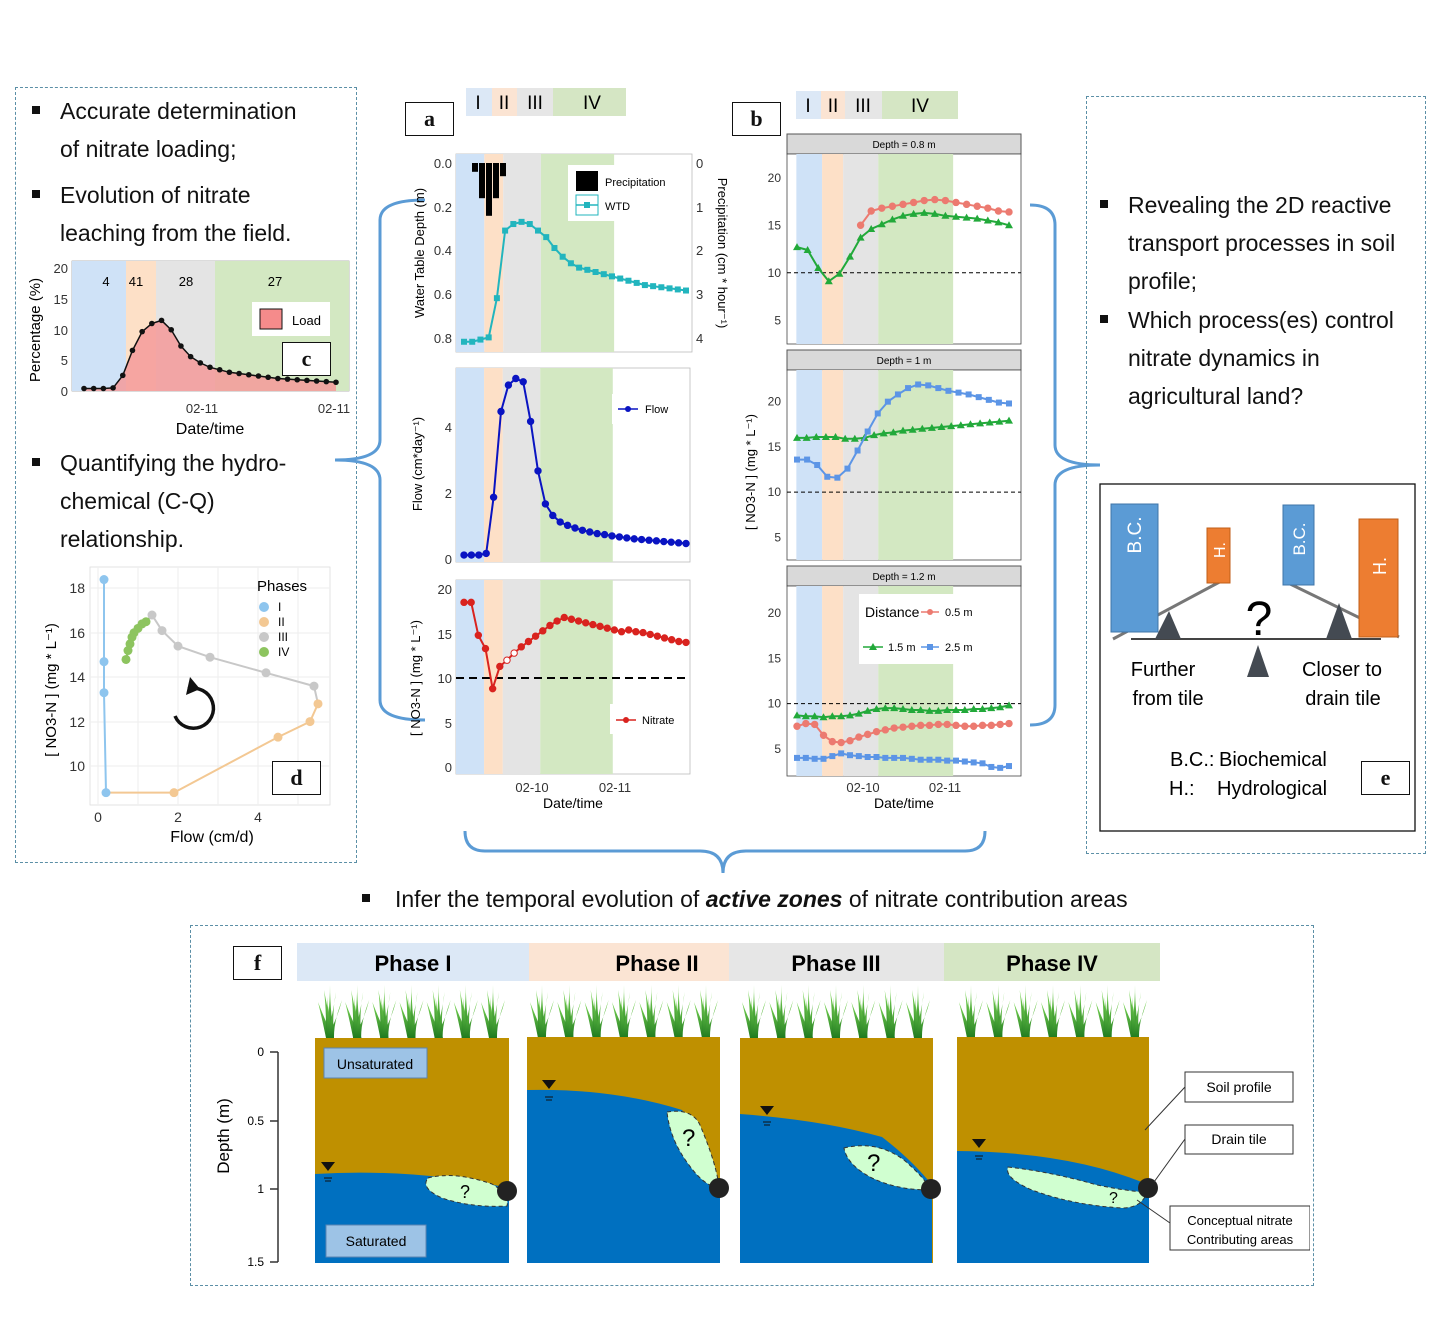  What do you see at coordinates (617, 207) in the screenshot?
I see `legend-label: WTD` at bounding box center [617, 207].